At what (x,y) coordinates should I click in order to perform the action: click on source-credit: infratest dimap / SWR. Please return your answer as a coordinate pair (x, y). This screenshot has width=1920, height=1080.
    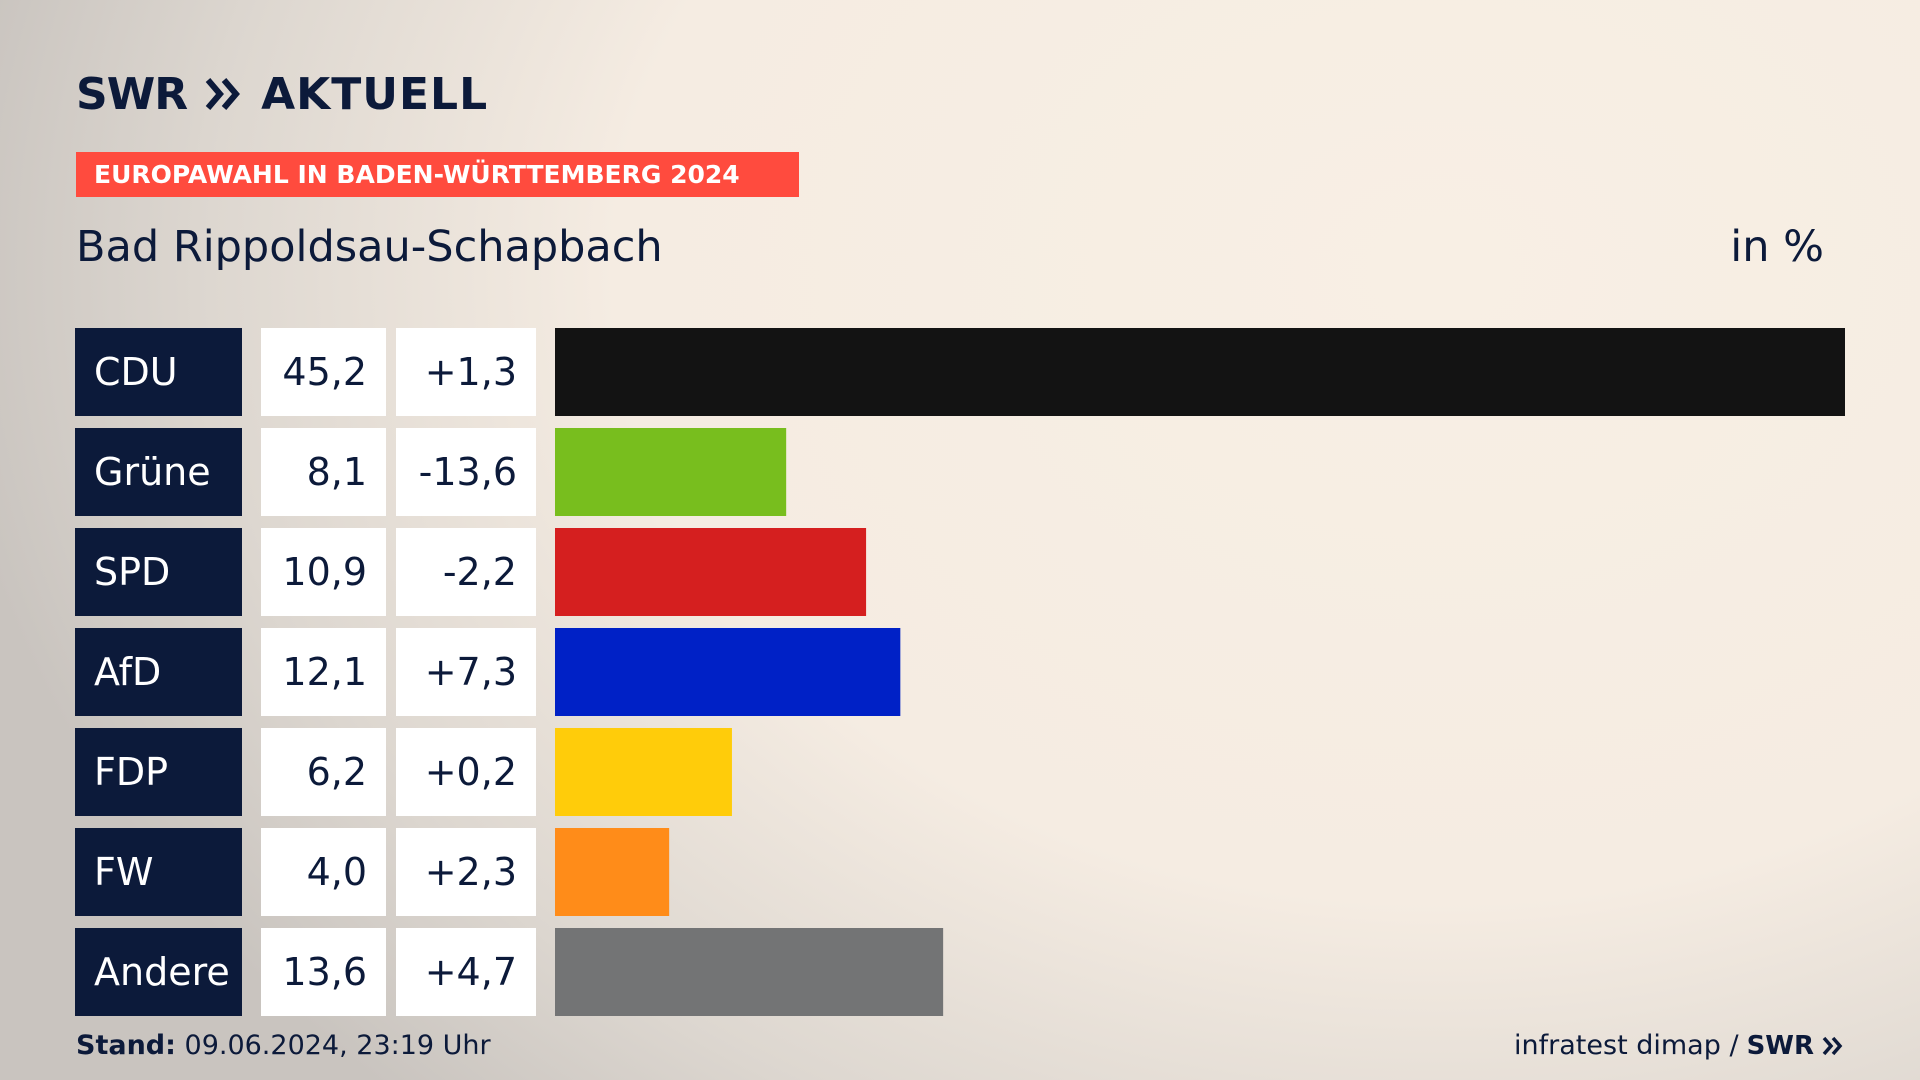
    Looking at the image, I should click on (1679, 1045).